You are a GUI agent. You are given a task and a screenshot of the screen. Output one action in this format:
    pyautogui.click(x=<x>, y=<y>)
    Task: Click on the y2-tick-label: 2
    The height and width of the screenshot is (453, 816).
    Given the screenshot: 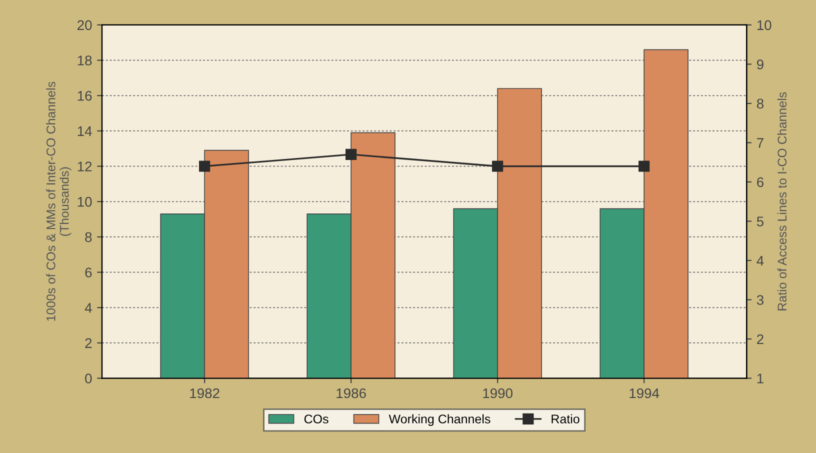 What is the action you would take?
    pyautogui.click(x=760, y=339)
    